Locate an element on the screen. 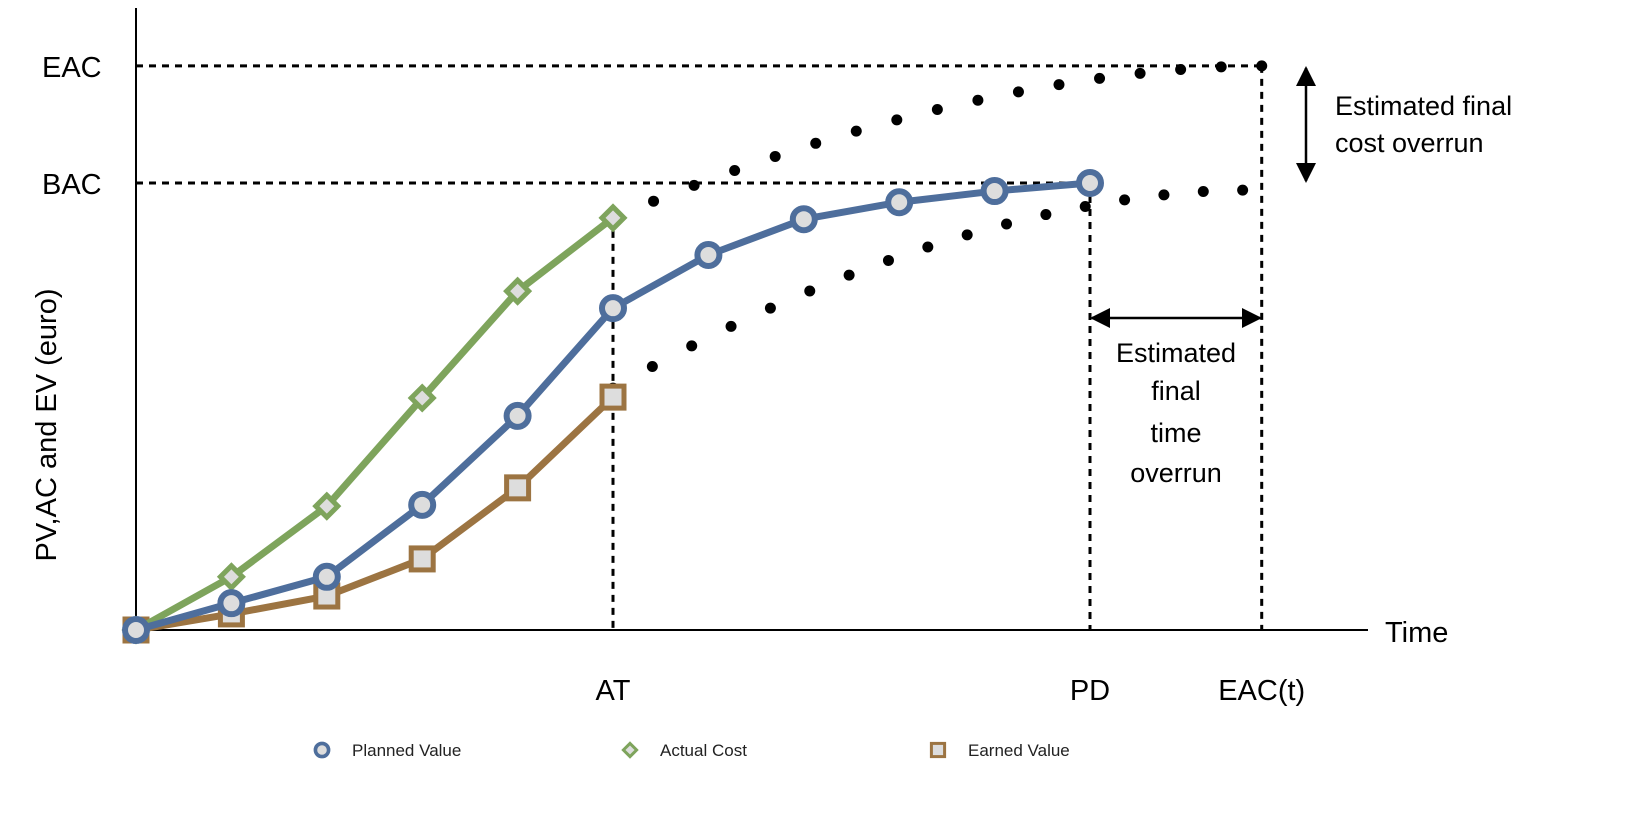 This screenshot has height=816, width=1637. legend-label: Actual Cost is located at coordinates (703, 750).